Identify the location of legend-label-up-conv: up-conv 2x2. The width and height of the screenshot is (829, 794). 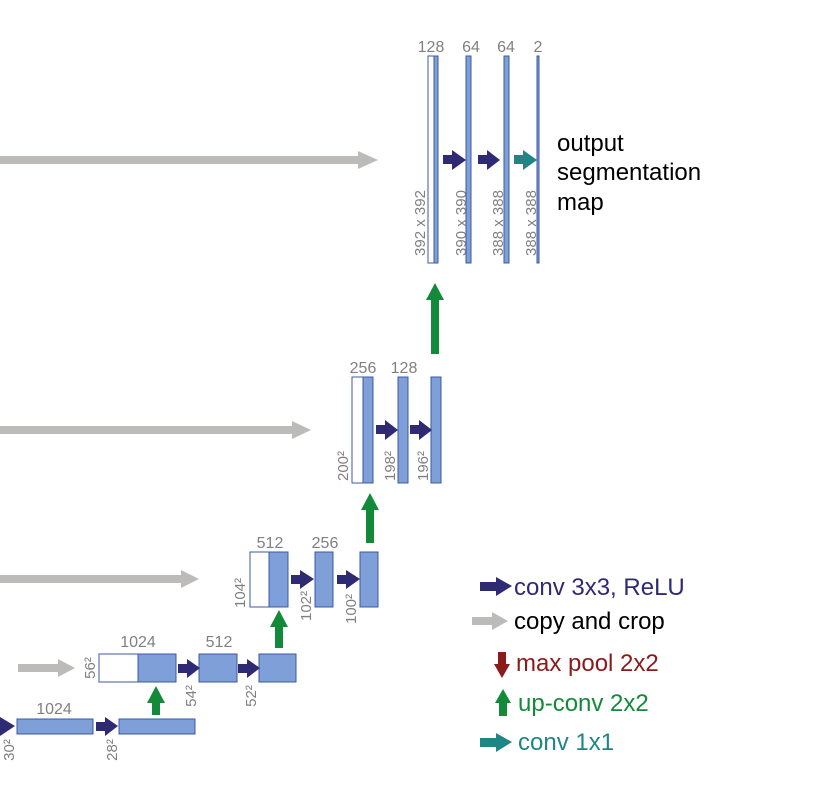
(583, 703).